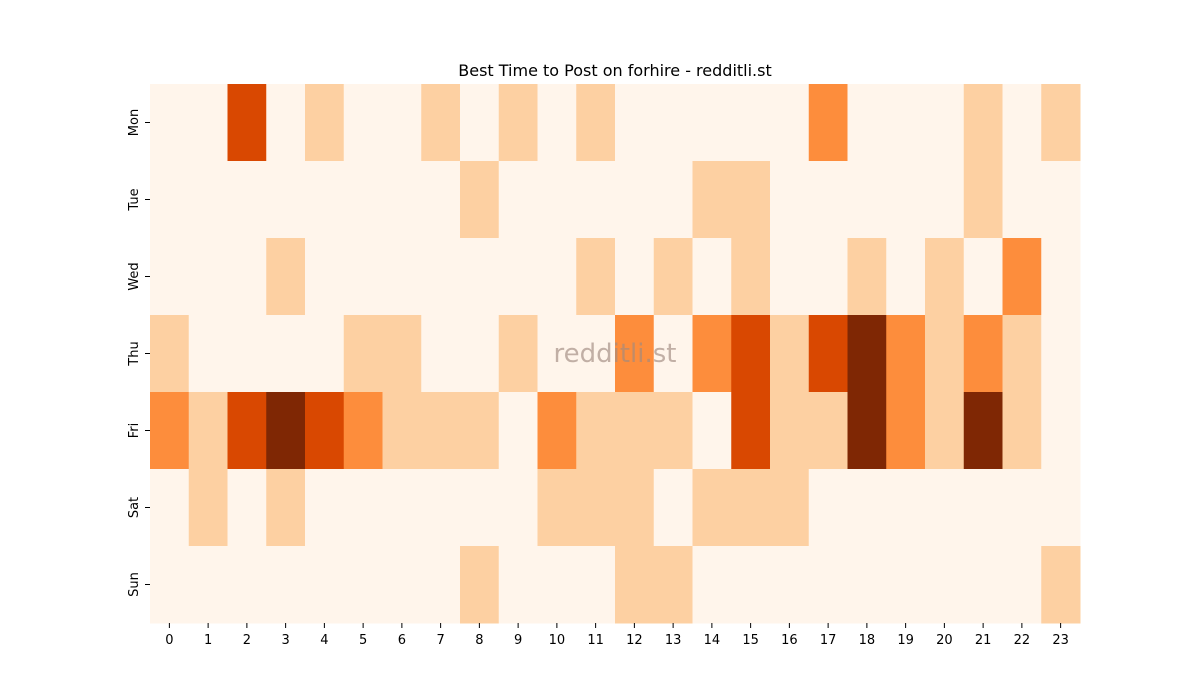 This screenshot has height=700, width=1200. What do you see at coordinates (324, 640) in the screenshot?
I see `x-tick-label: 4` at bounding box center [324, 640].